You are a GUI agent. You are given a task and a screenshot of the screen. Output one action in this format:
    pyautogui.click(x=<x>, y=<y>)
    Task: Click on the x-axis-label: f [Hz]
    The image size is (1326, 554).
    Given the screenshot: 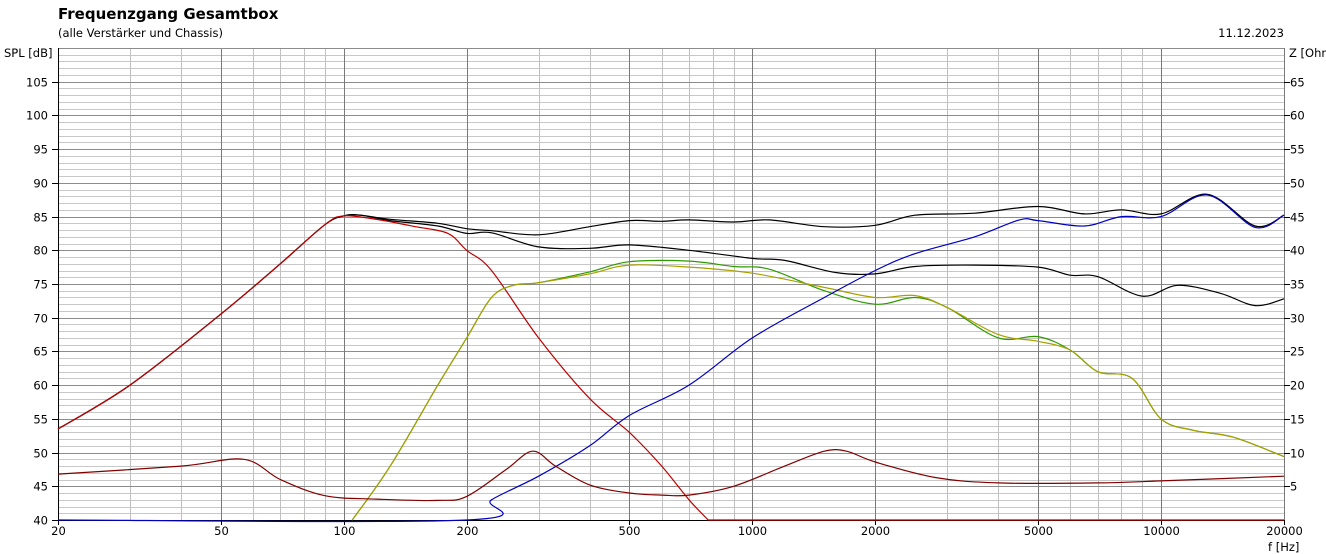 What is the action you would take?
    pyautogui.click(x=1284, y=547)
    